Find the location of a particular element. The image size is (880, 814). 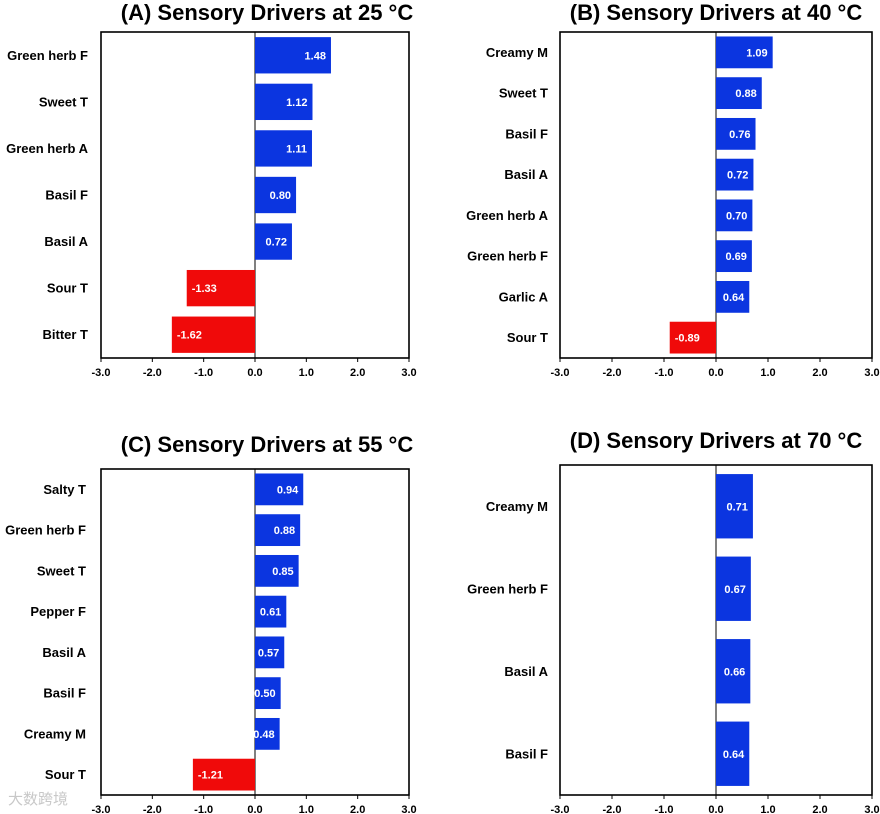

category-label: Garlic A is located at coordinates (524, 296).